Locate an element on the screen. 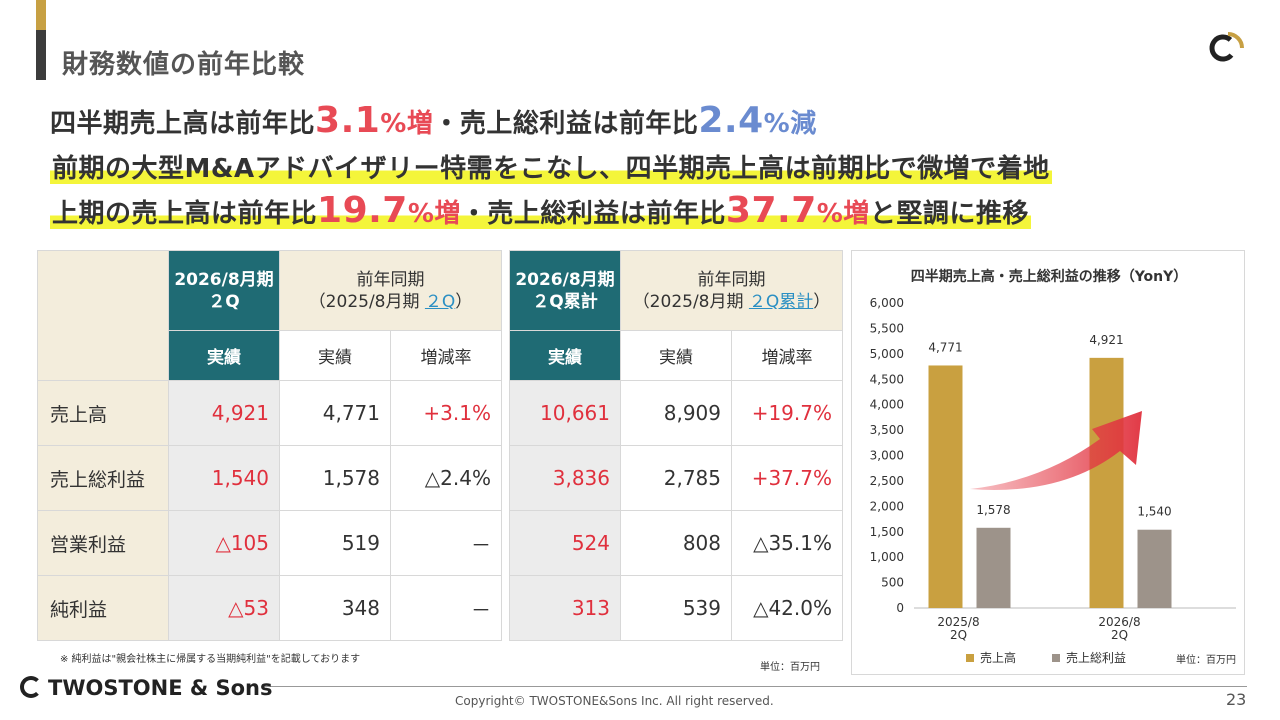  headline-value: 3.1 is located at coordinates (348, 120).